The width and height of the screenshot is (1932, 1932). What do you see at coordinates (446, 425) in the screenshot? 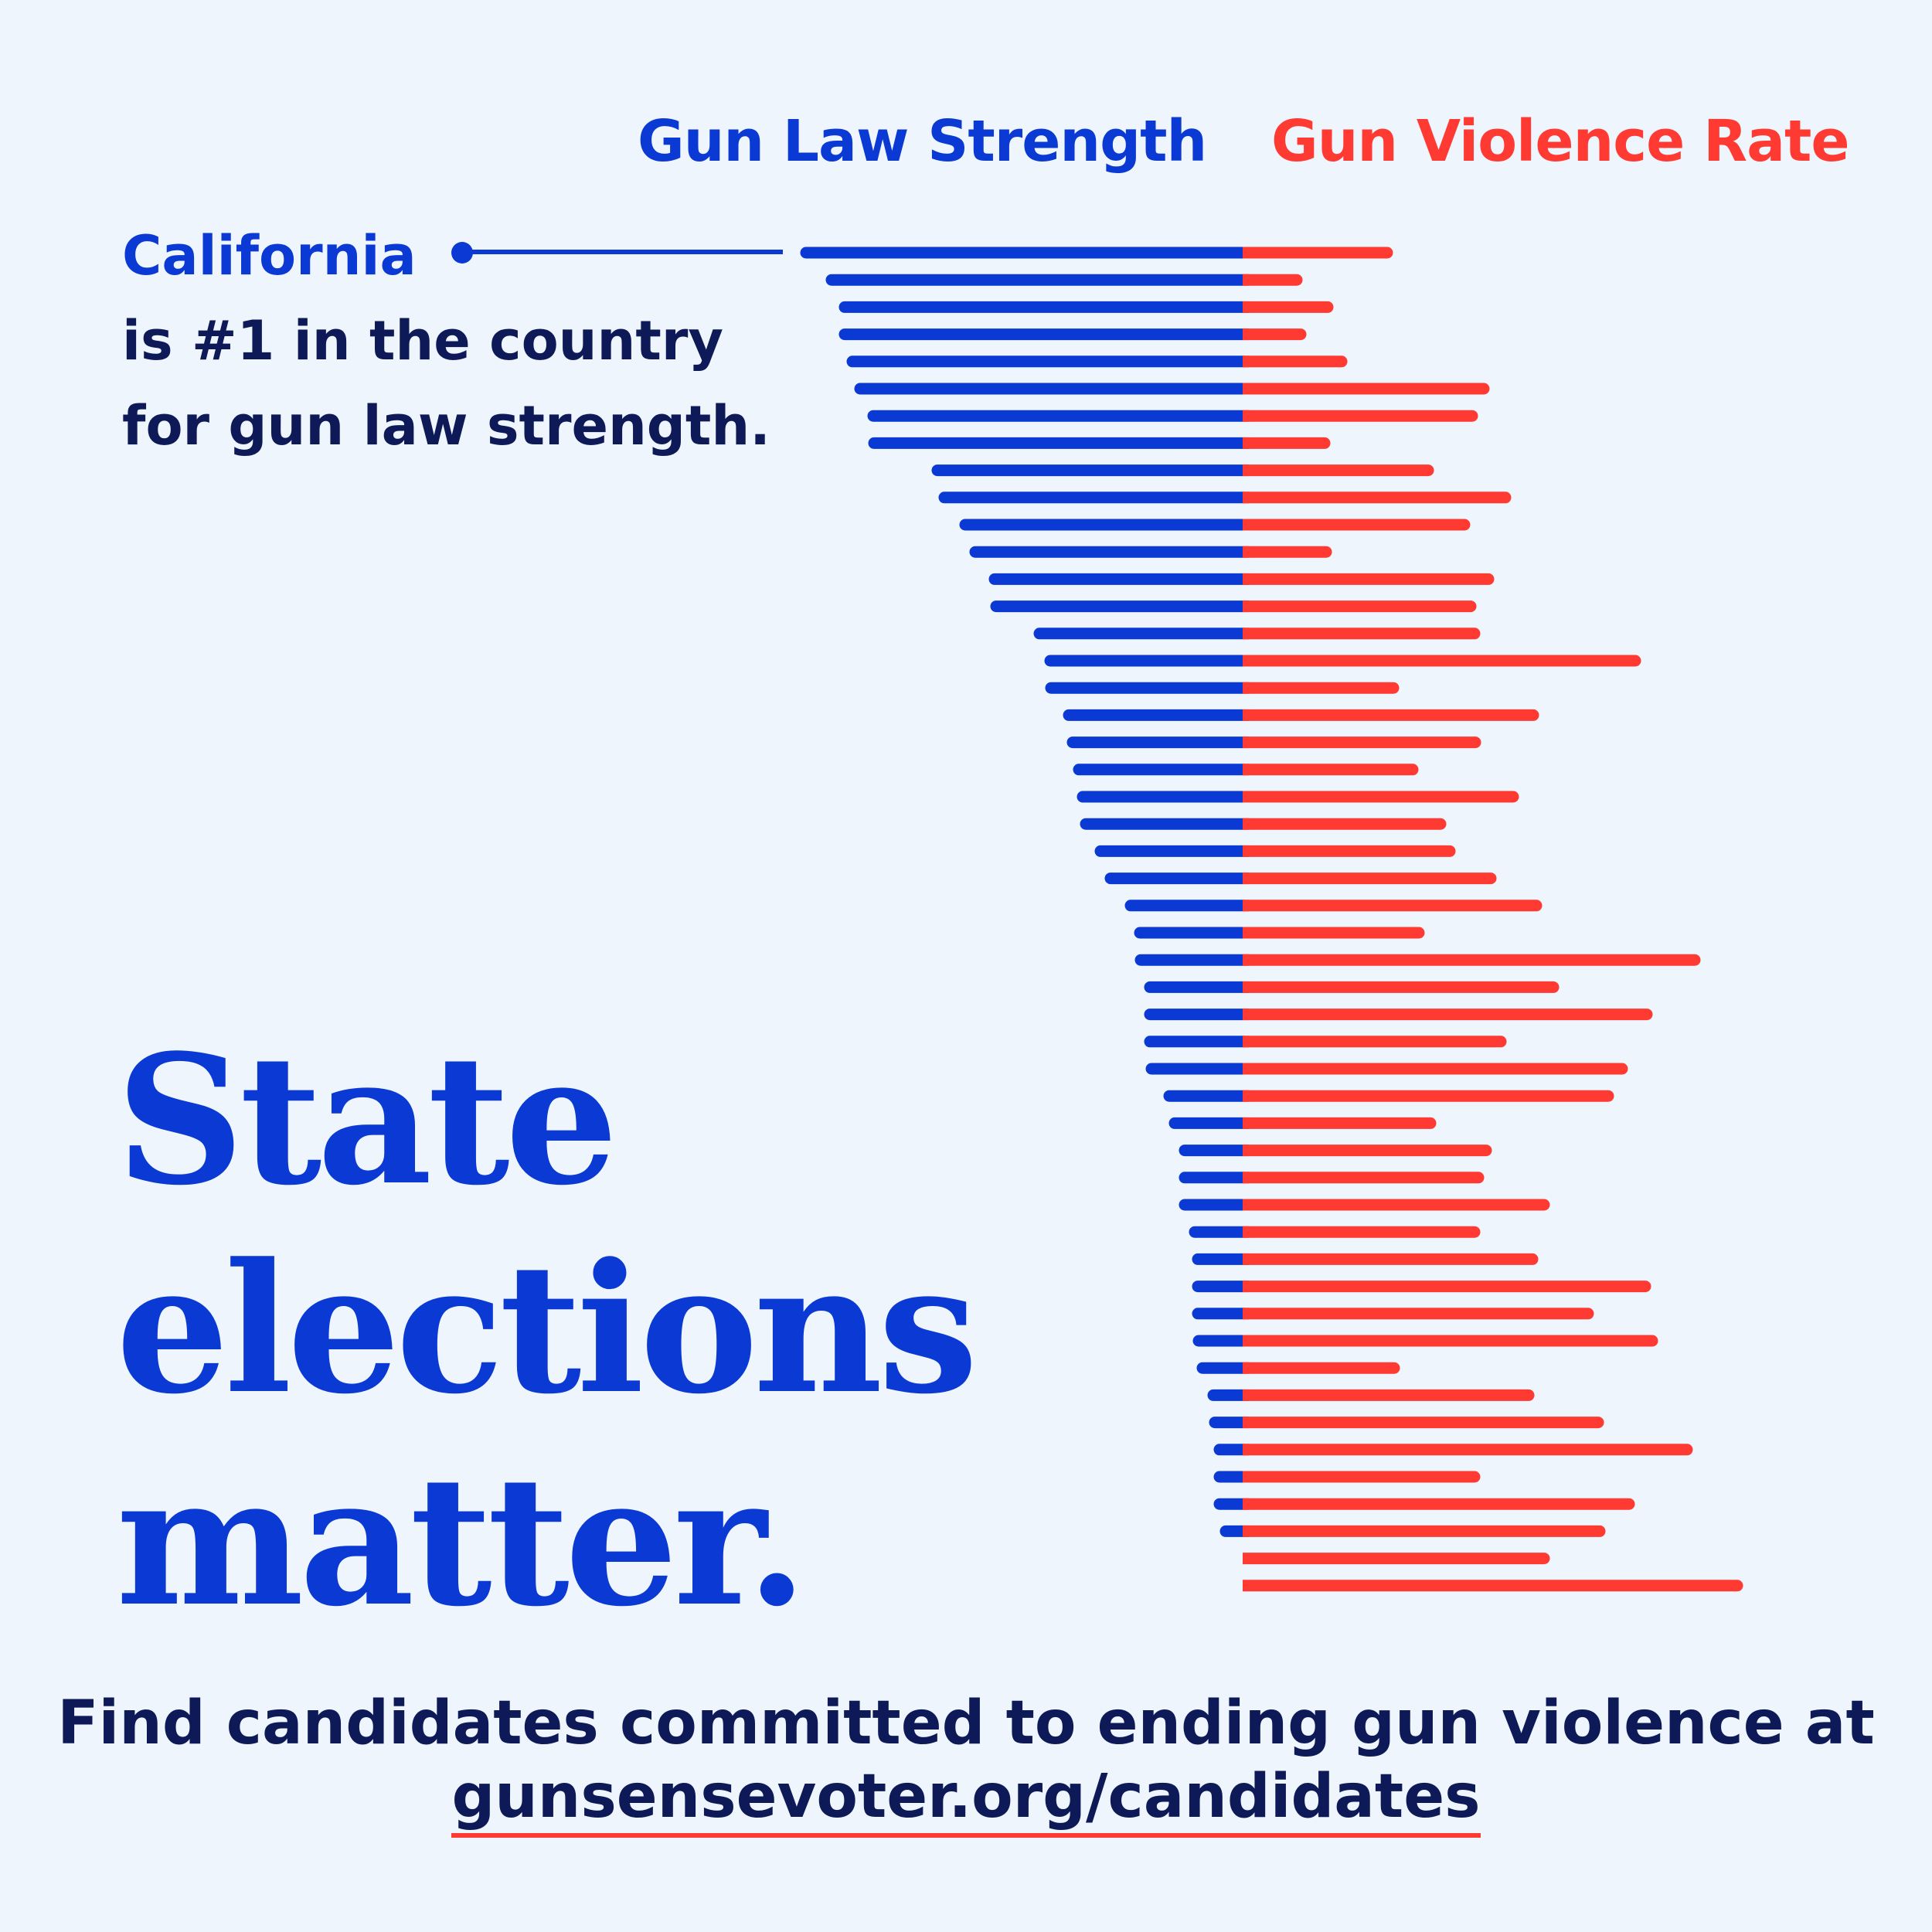
I see `callout-text-line-2: for gun law strength.` at bounding box center [446, 425].